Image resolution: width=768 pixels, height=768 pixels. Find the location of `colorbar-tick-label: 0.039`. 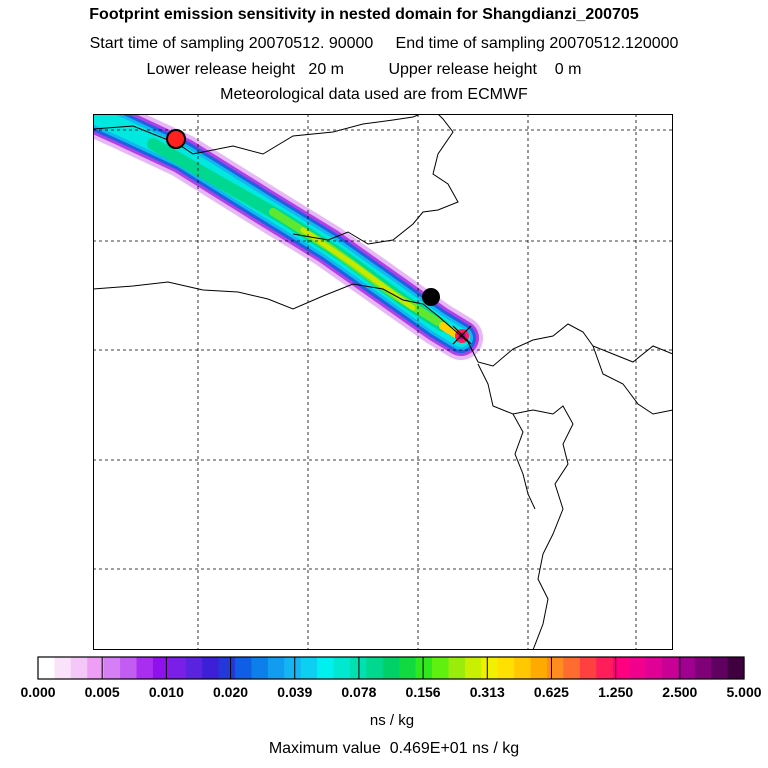

colorbar-tick-label: 0.039 is located at coordinates (295, 692).